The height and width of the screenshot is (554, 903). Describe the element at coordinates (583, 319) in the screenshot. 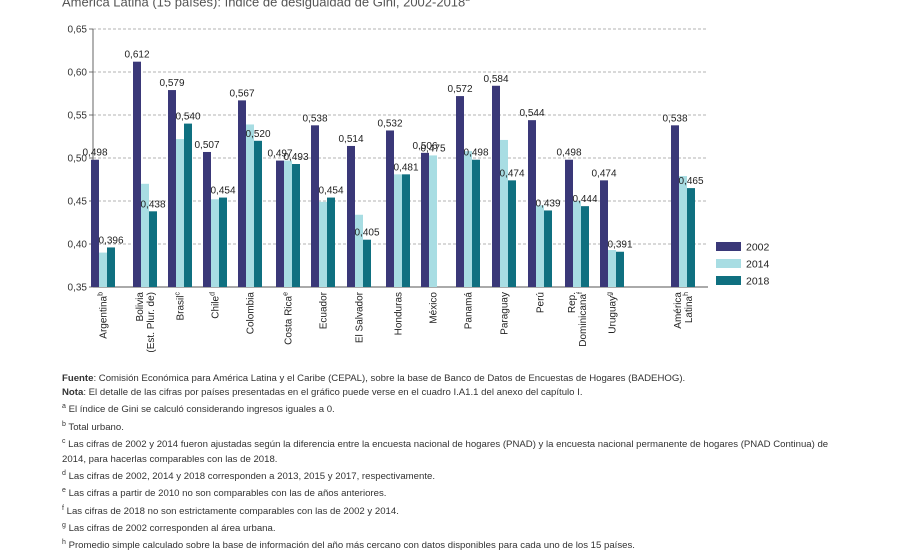

I see `category-label: Dominicanaf` at that location.